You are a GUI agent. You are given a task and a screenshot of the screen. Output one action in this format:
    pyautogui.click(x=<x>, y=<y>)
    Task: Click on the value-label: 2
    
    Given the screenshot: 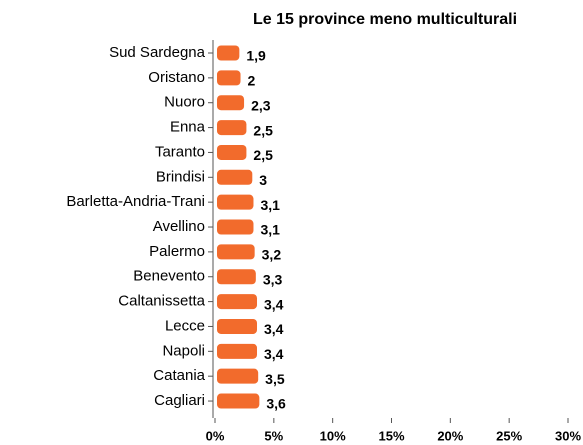 What is the action you would take?
    pyautogui.click(x=252, y=81)
    